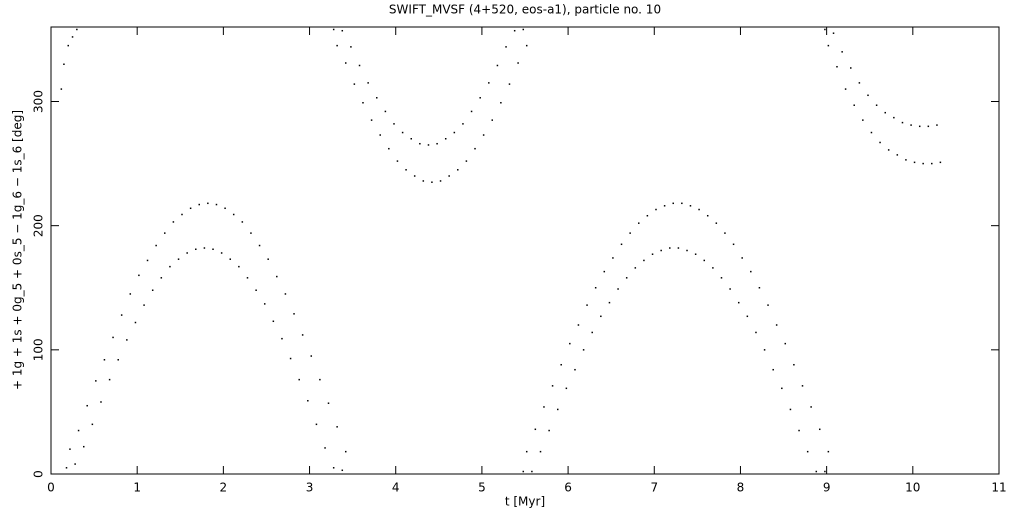 This screenshot has width=1021, height=511. Describe the element at coordinates (568, 488) in the screenshot. I see `x-tick-label: 6` at that location.